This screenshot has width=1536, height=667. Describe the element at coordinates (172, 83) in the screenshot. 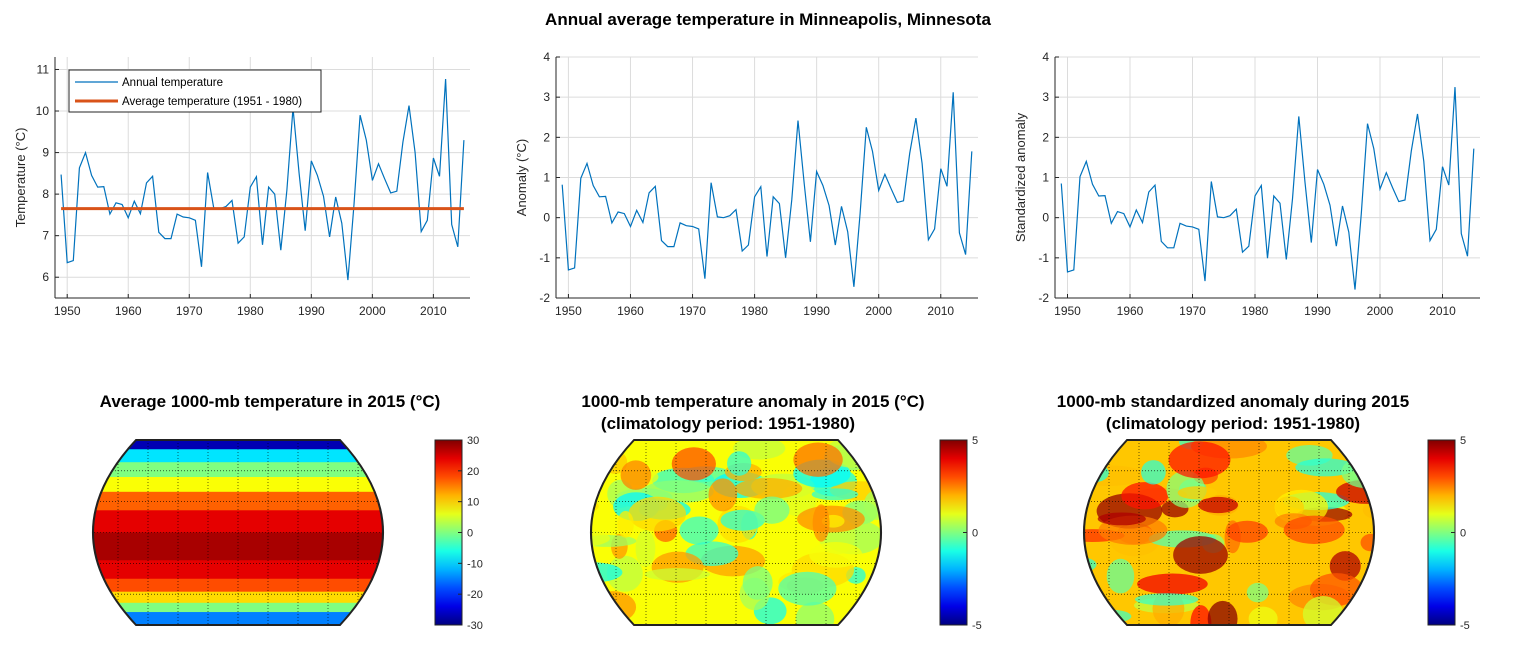

I see `legend-label: Annual temperature` at that location.